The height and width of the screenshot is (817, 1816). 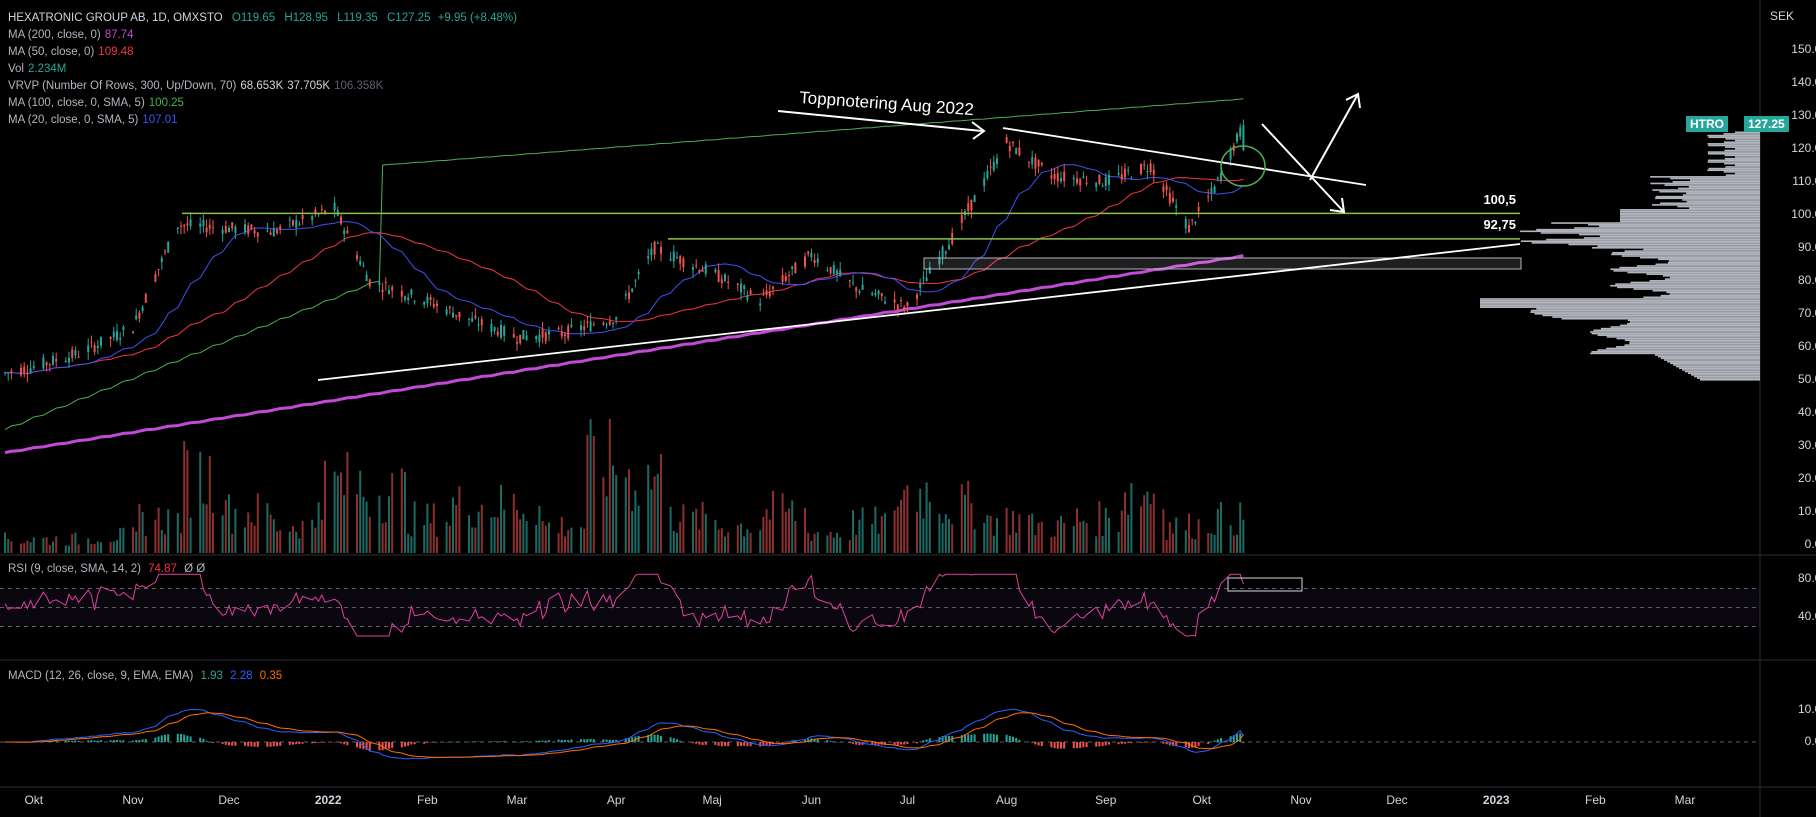 What do you see at coordinates (1499, 199) in the screenshot?
I see `level-label-100: 100,5` at bounding box center [1499, 199].